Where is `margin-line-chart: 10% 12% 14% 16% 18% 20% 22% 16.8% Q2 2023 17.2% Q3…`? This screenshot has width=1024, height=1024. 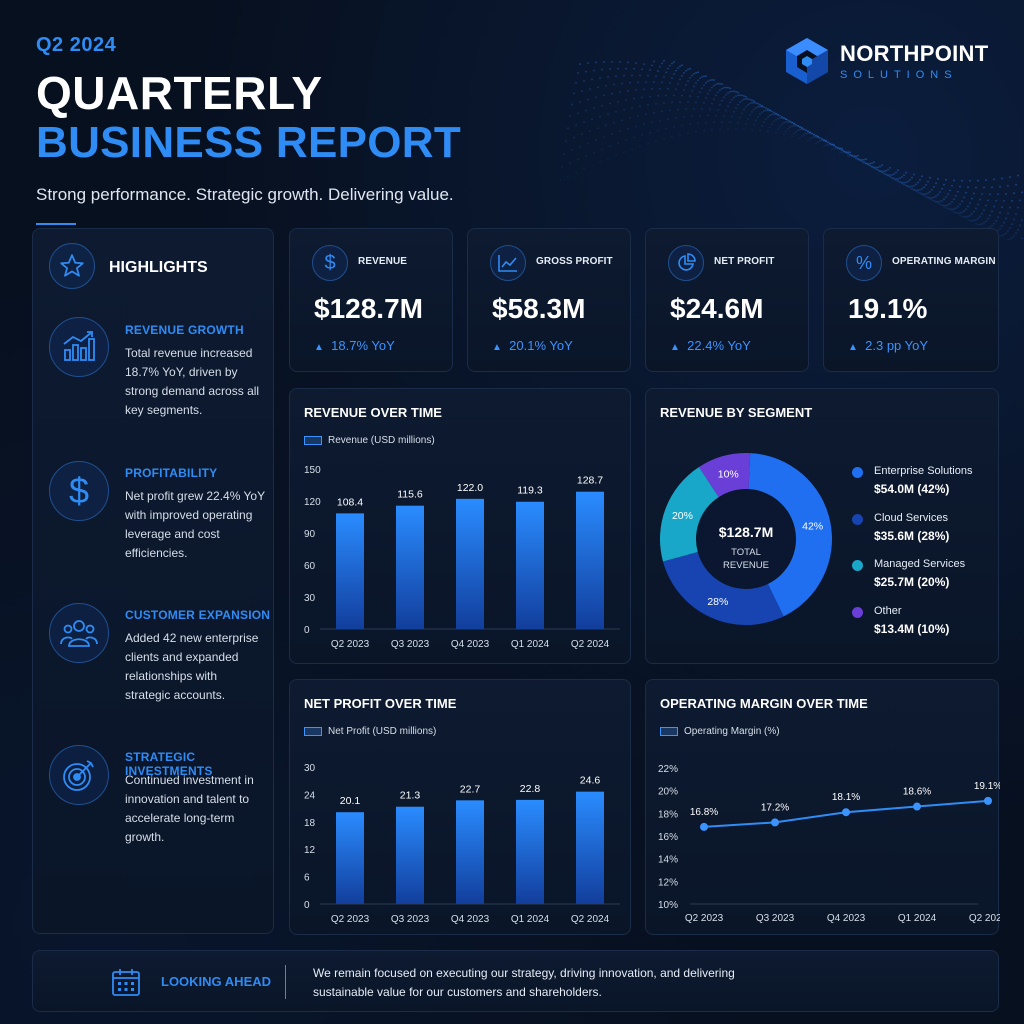 margin-line-chart: 10% 12% 14% 16% 18% 20% 22% 16.8% Q2 2023 17.2% Q3… is located at coordinates (829, 844).